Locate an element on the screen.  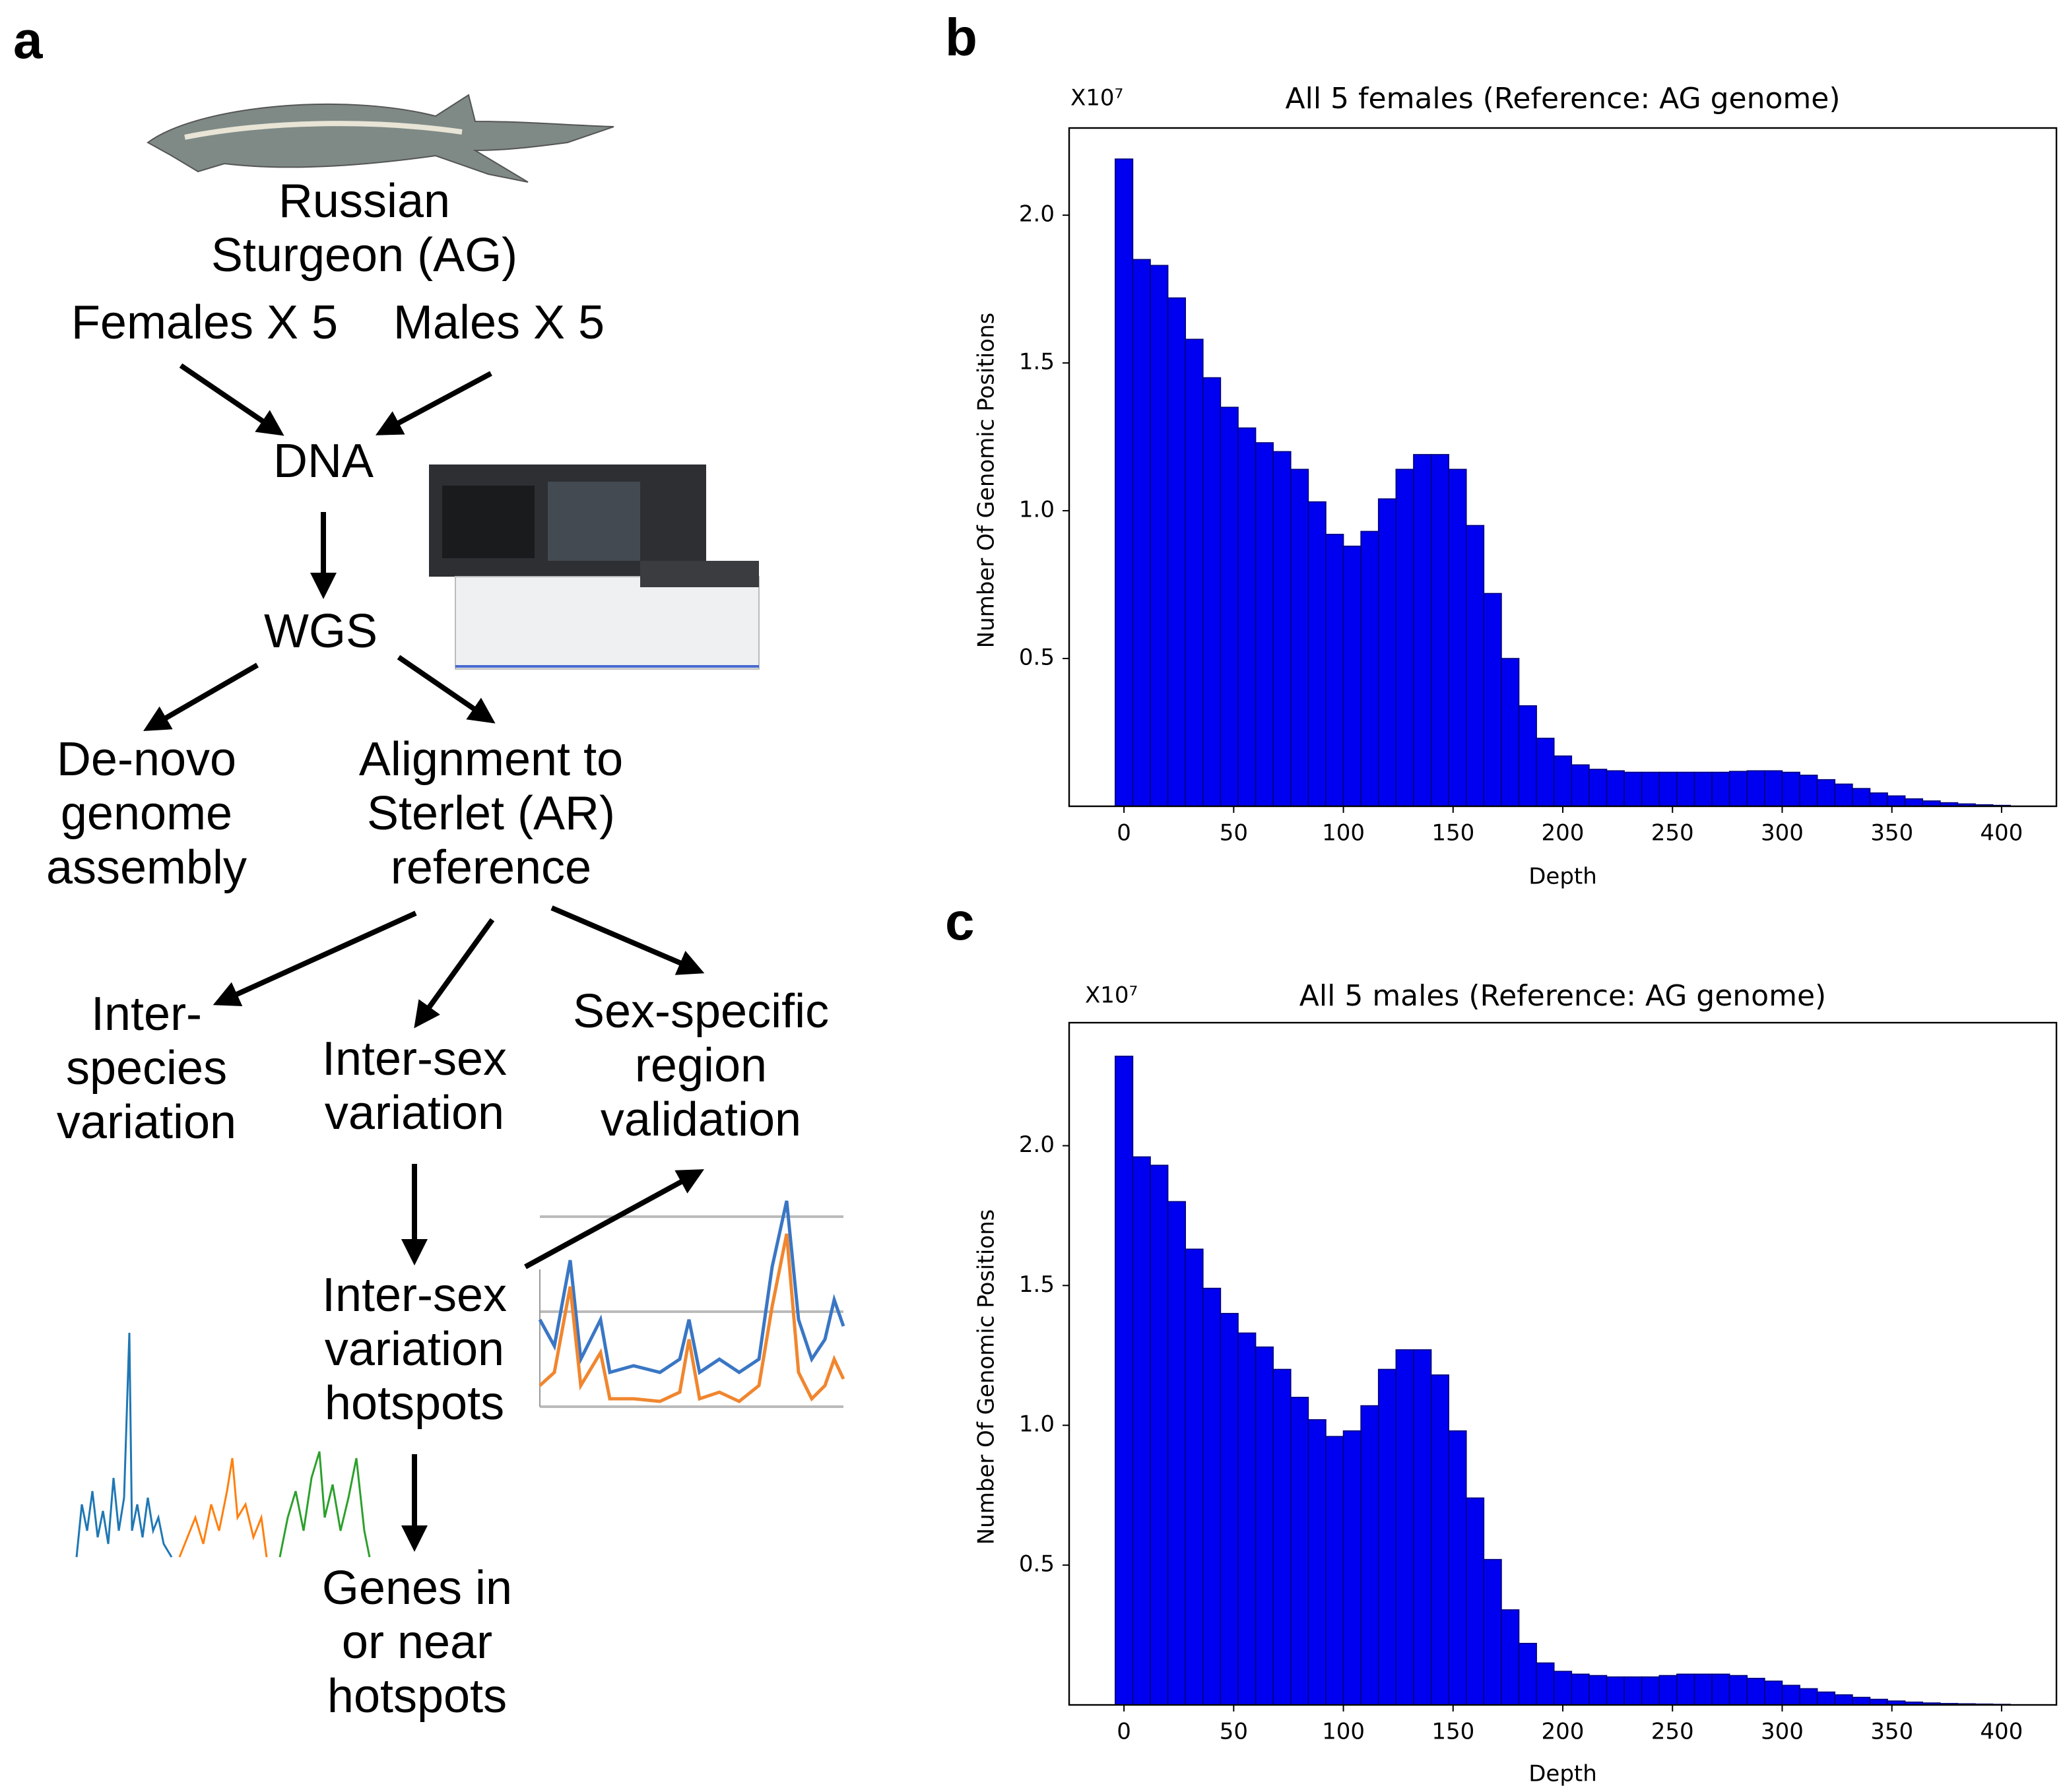
node-label: Males X 5 is located at coordinates (499, 322).